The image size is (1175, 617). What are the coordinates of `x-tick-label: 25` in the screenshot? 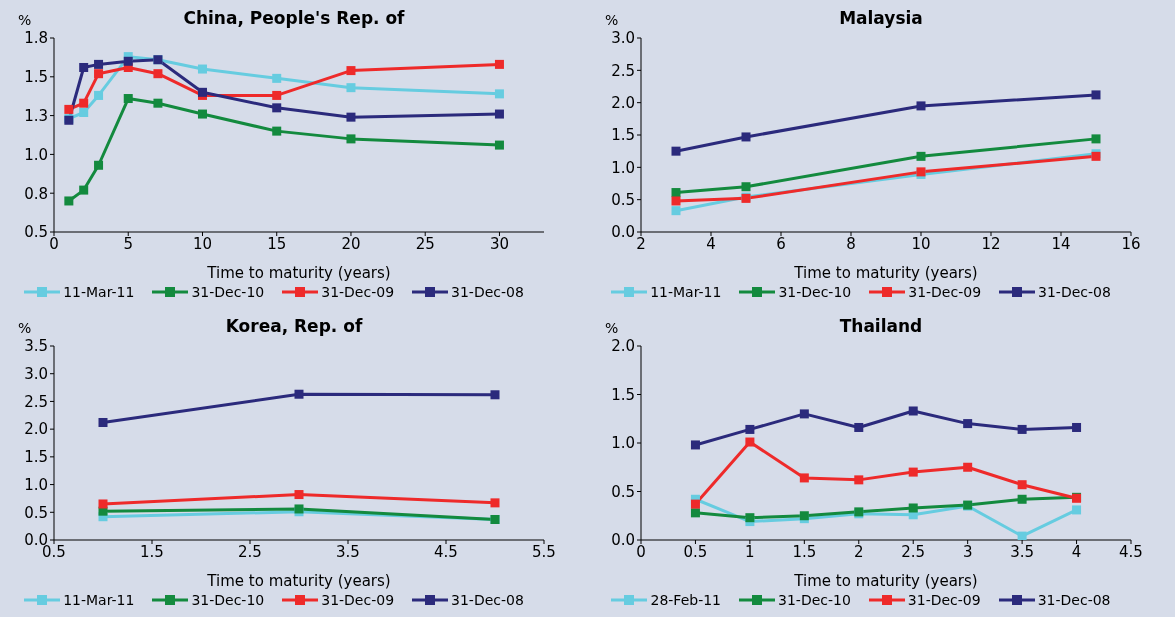 It's located at (425, 243).